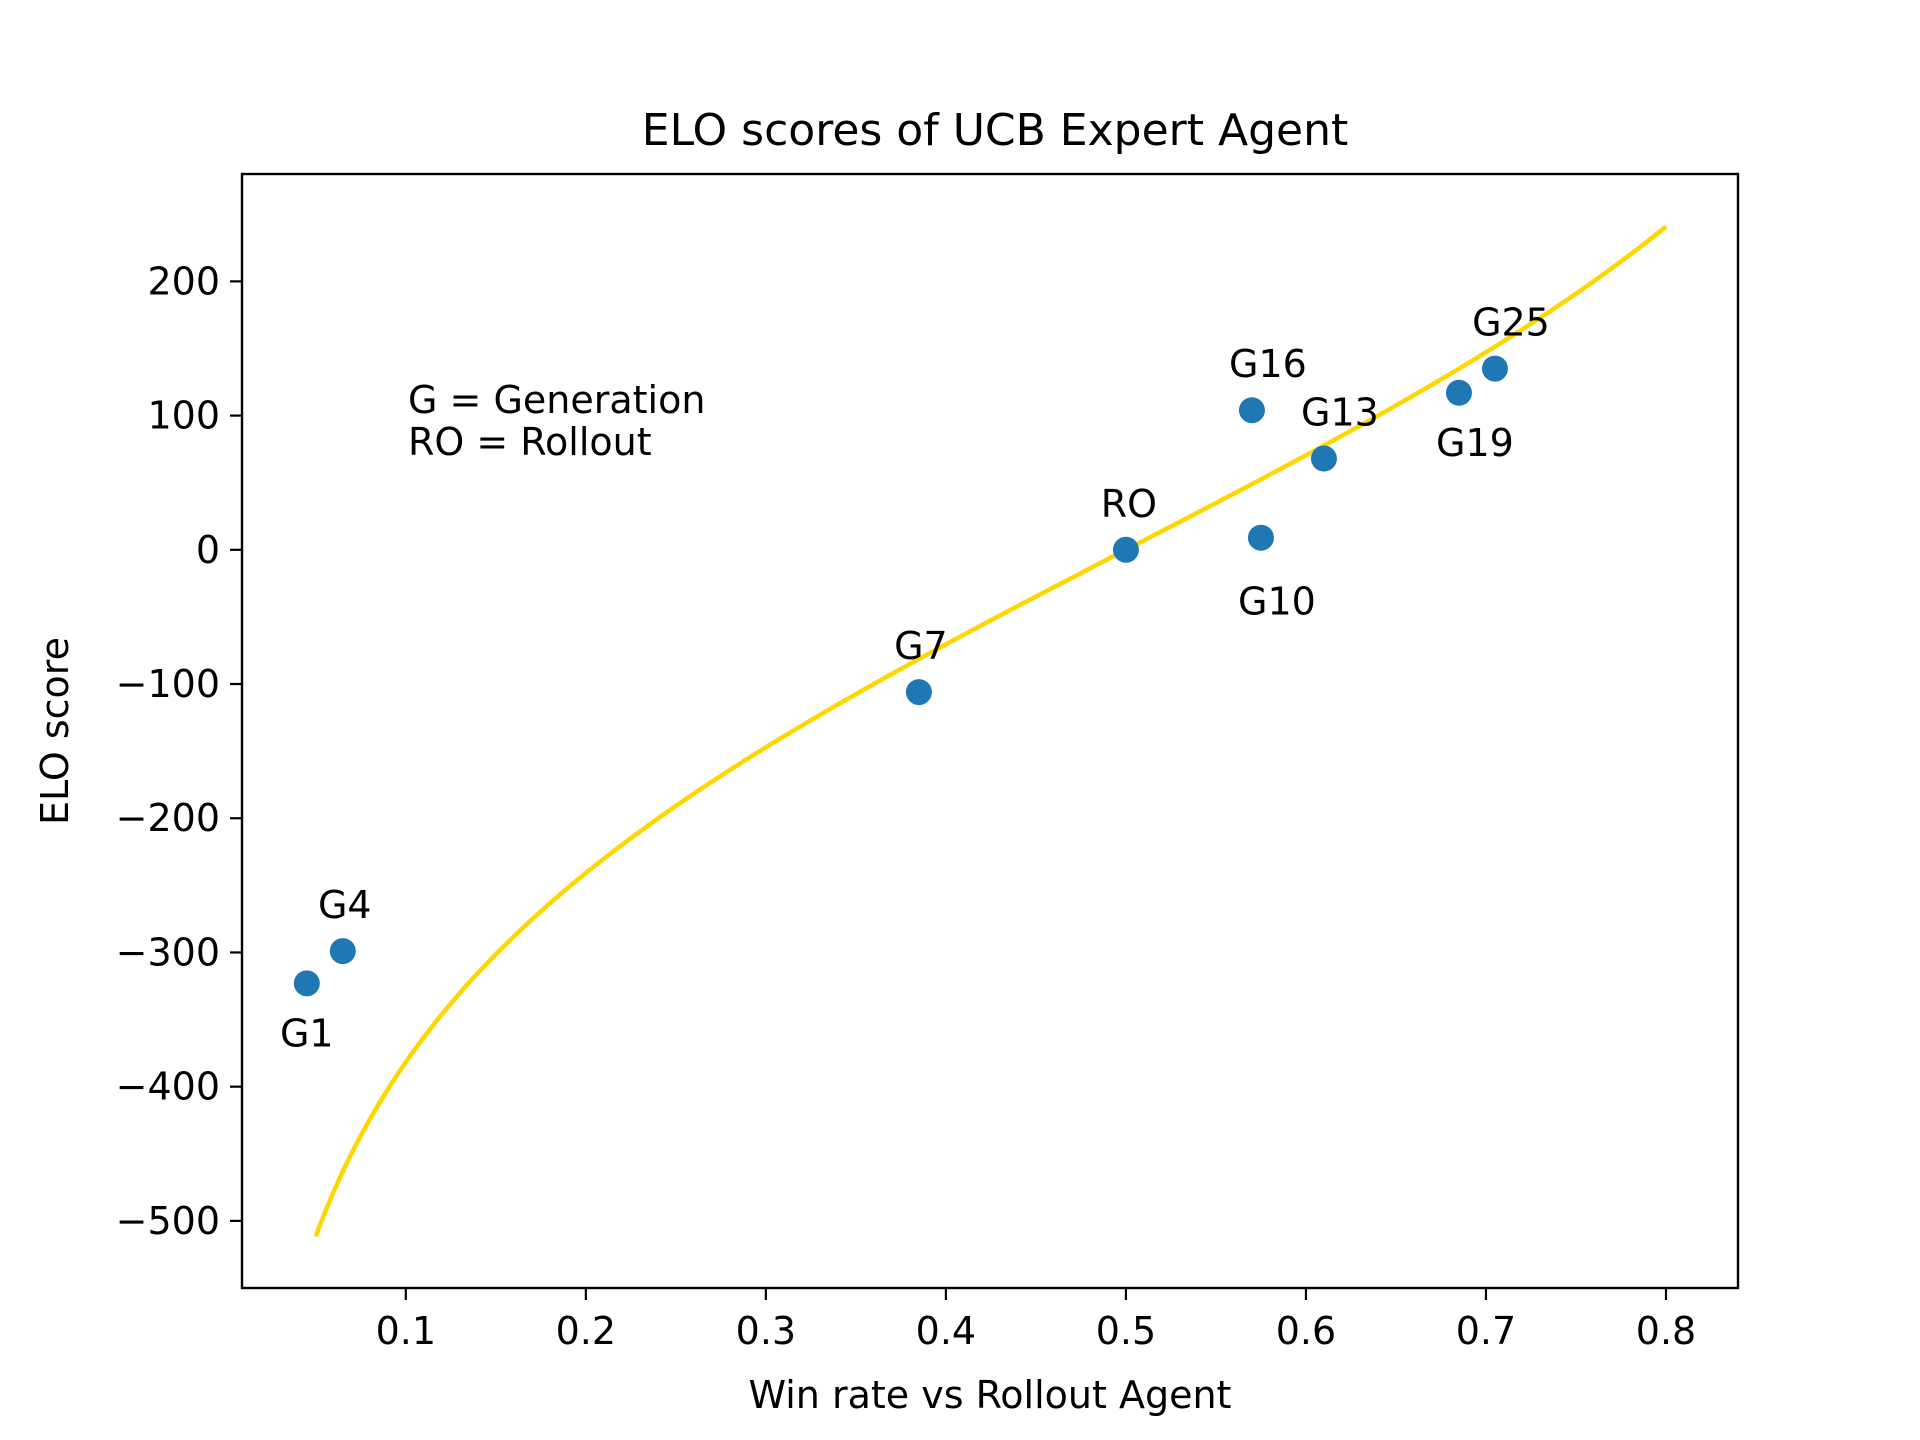  Describe the element at coordinates (307, 1033) in the screenshot. I see `point-label-g1: G1` at that location.